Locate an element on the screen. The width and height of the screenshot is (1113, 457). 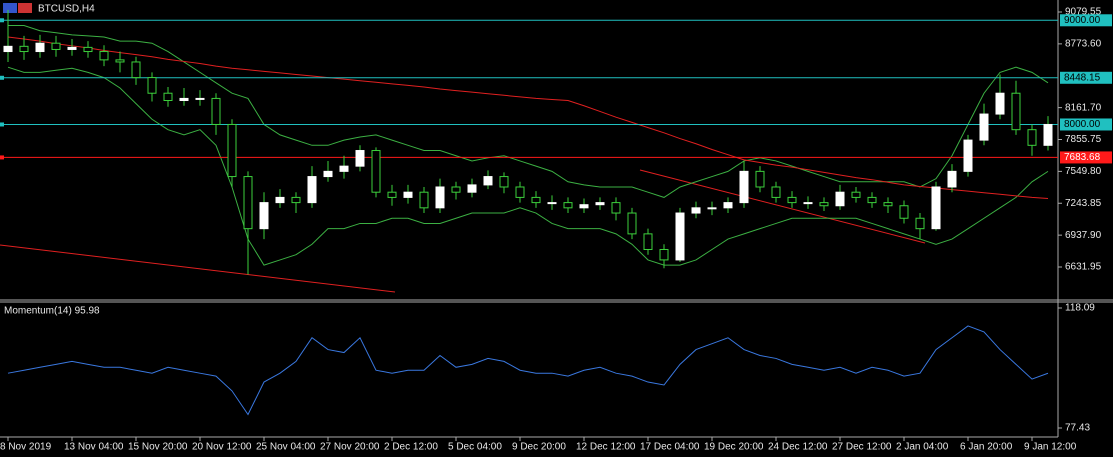
y-tick-label: 7243.85 is located at coordinates (1083, 203).